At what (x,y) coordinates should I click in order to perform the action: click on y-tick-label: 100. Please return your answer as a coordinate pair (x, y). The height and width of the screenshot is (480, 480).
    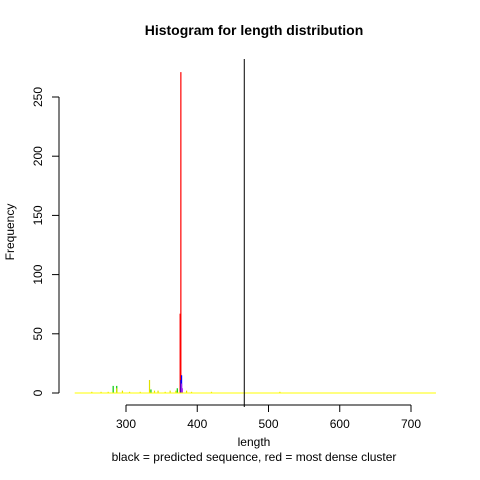
    Looking at the image, I should click on (38, 274).